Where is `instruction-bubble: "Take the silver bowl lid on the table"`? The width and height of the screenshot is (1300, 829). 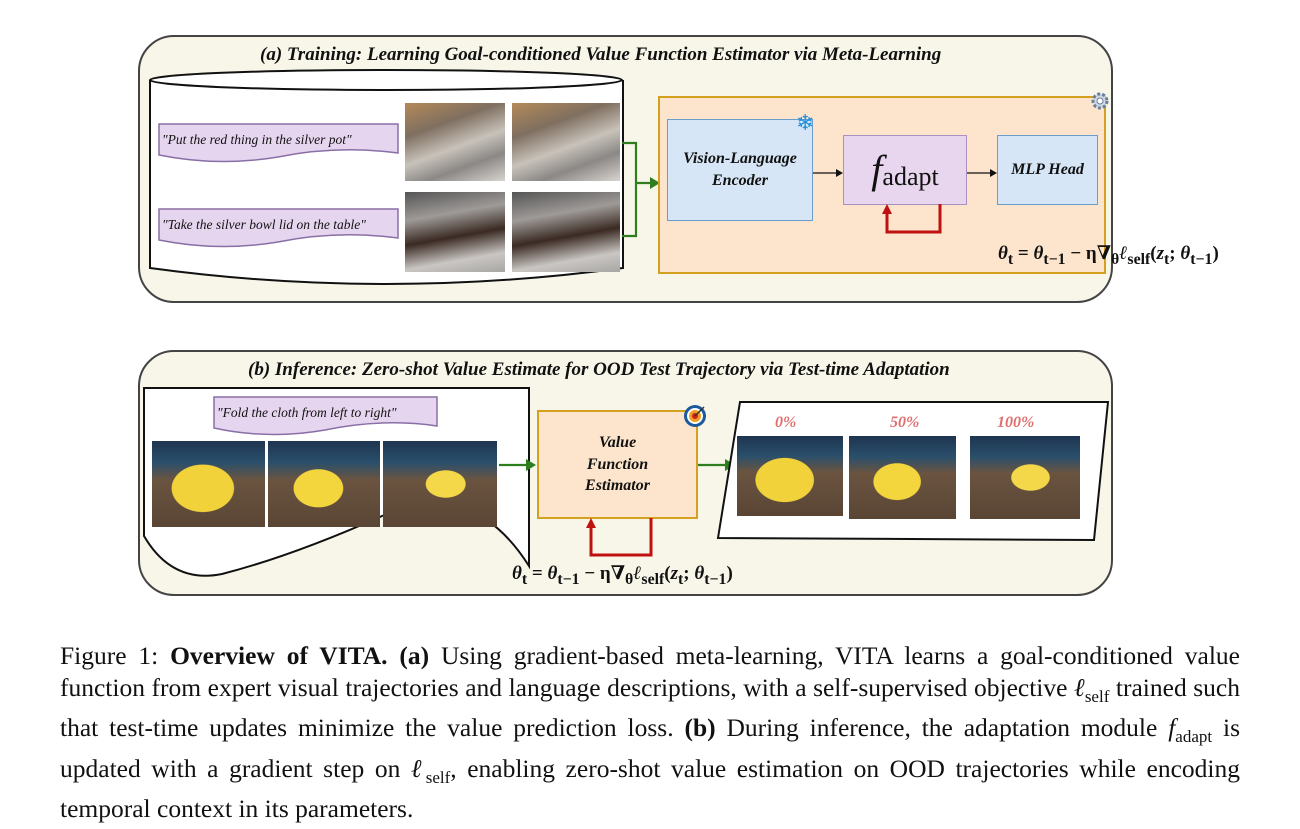
instruction-bubble: "Take the silver bowl lid on the table" is located at coordinates (279, 228).